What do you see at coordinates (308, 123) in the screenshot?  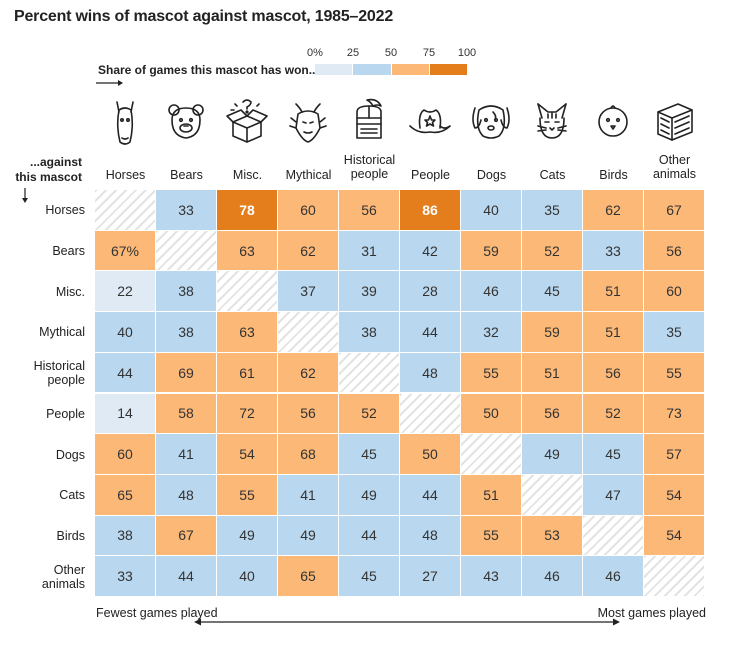 I see `dragon-icon` at bounding box center [308, 123].